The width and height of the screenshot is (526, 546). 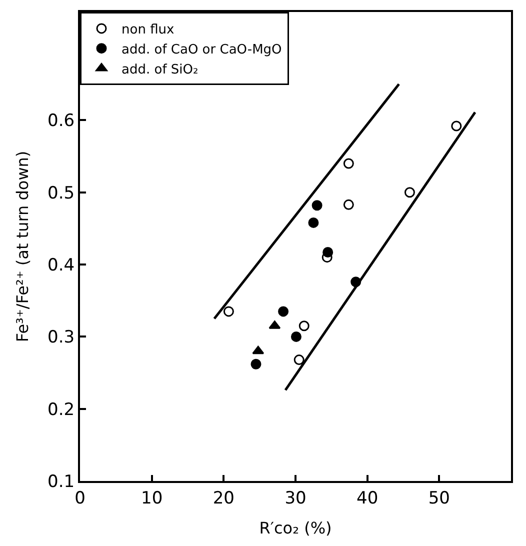 I want to click on y-tick-label: 0.4, so click(x=61, y=265).